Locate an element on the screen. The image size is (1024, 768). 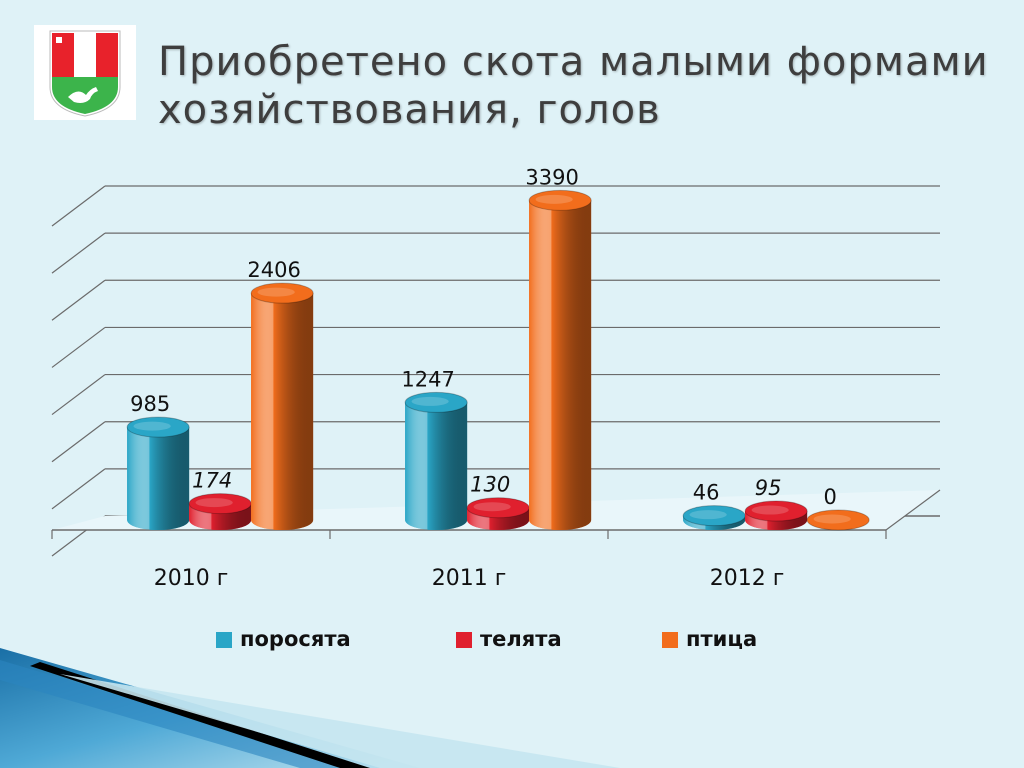
legend-label: поросята is located at coordinates (295, 639).